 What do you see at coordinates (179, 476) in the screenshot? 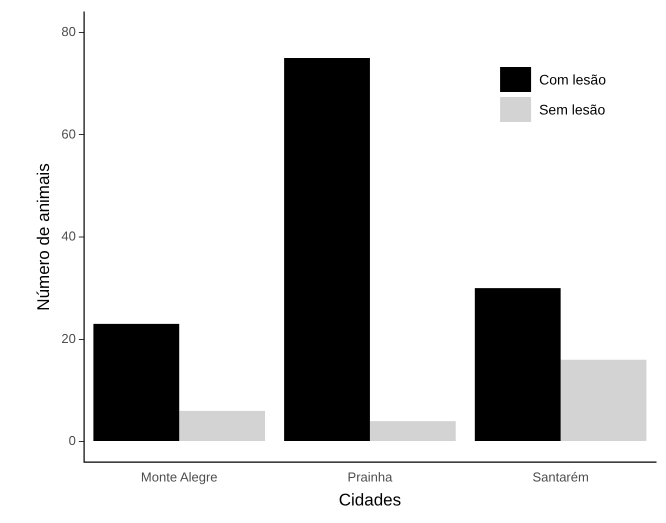
I see `x-tick-label: Monte Alegre` at bounding box center [179, 476].